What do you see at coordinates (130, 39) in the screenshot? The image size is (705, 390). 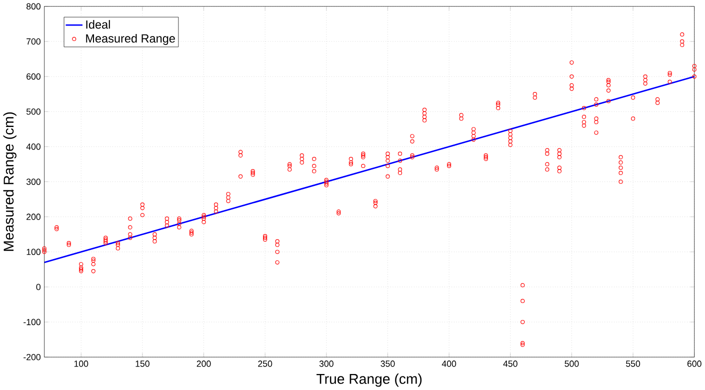 I see `legend-label: Measured Range` at bounding box center [130, 39].